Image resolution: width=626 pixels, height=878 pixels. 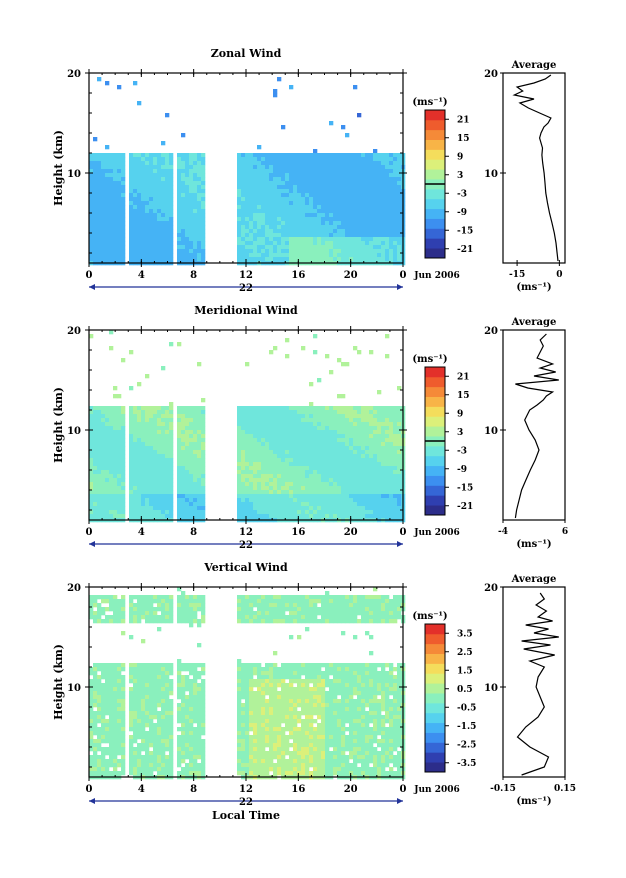 What do you see at coordinates (503, 532) in the screenshot?
I see `average-x-tick-label: -4` at bounding box center [503, 532].